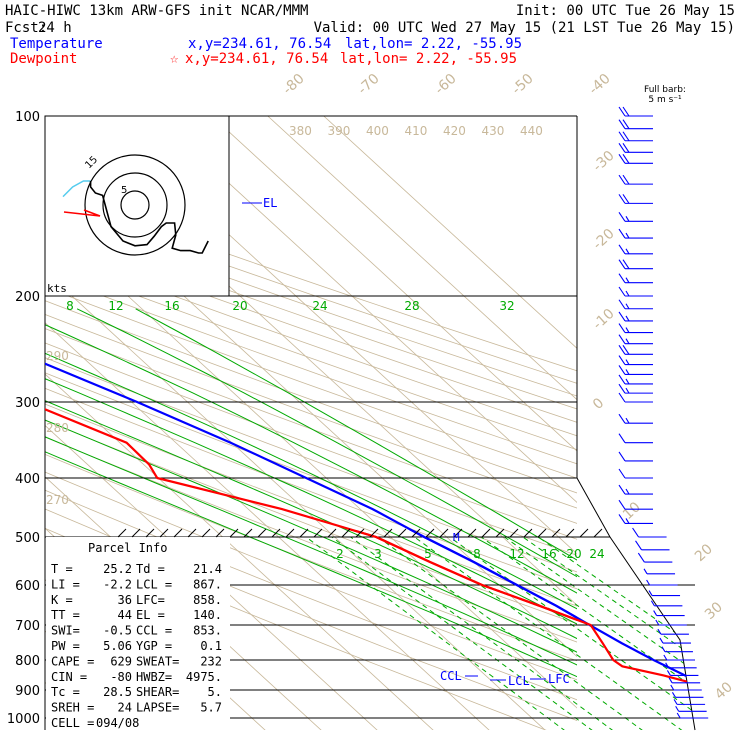 This screenshot has width=740, height=740. What do you see at coordinates (704, 553) in the screenshot?
I see `isotherm-label: 20` at bounding box center [704, 553].